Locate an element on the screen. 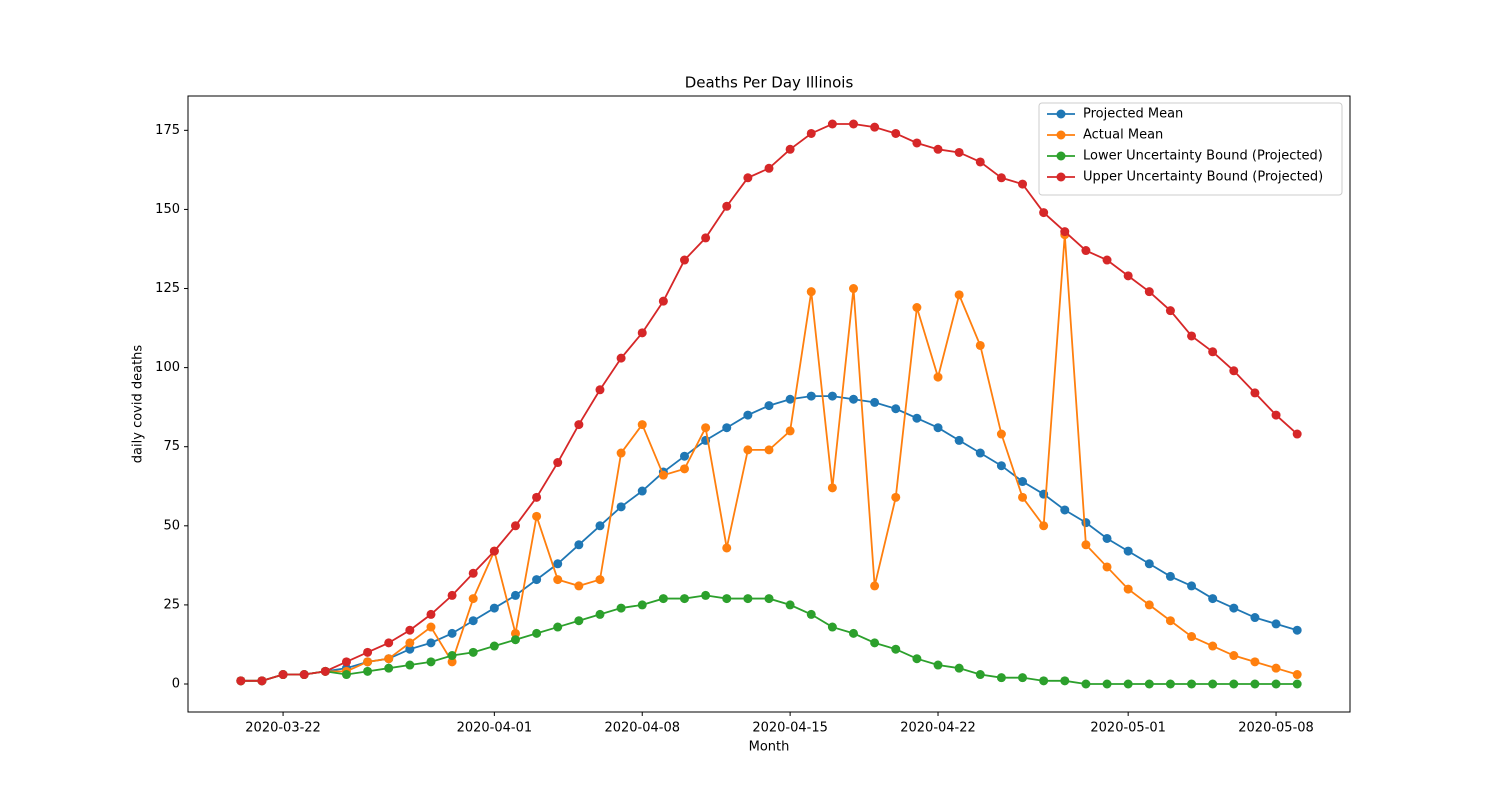 This screenshot has width=1500, height=800. x-tick-label: 2020-04-08 is located at coordinates (642, 728).